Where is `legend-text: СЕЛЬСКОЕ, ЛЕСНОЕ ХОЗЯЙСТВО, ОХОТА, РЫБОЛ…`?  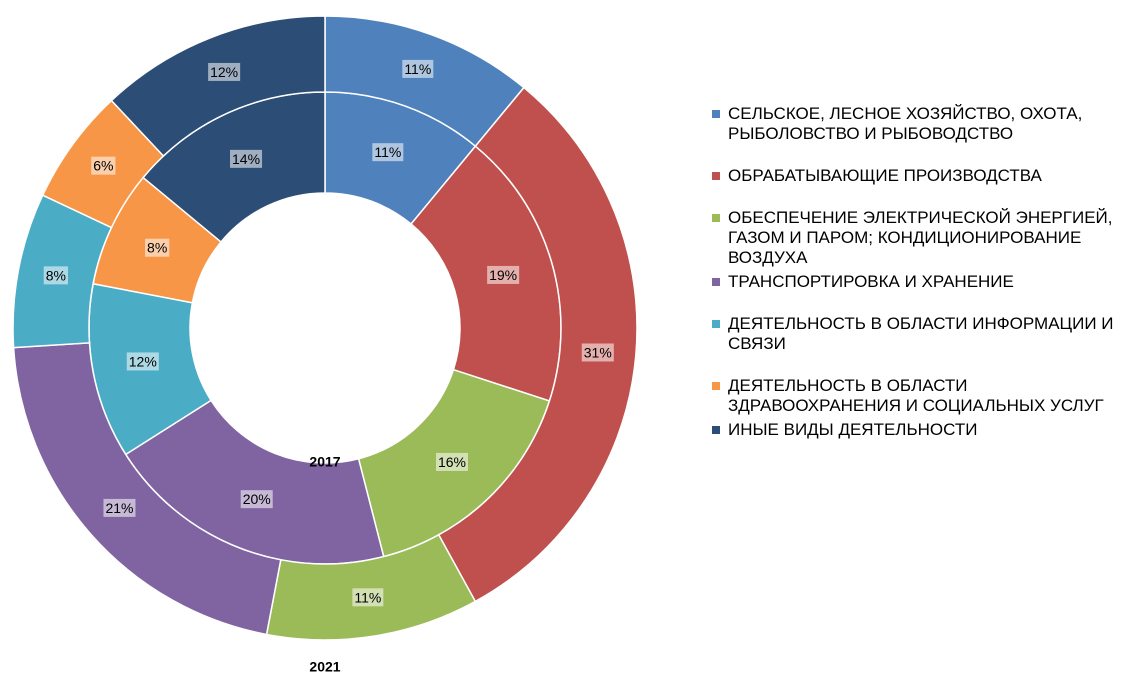 legend-text: СЕЛЬСКОЕ, ЛЕСНОЕ ХОЗЯЙСТВО, ОХОТА, РЫБОЛ… is located at coordinates (905, 123).